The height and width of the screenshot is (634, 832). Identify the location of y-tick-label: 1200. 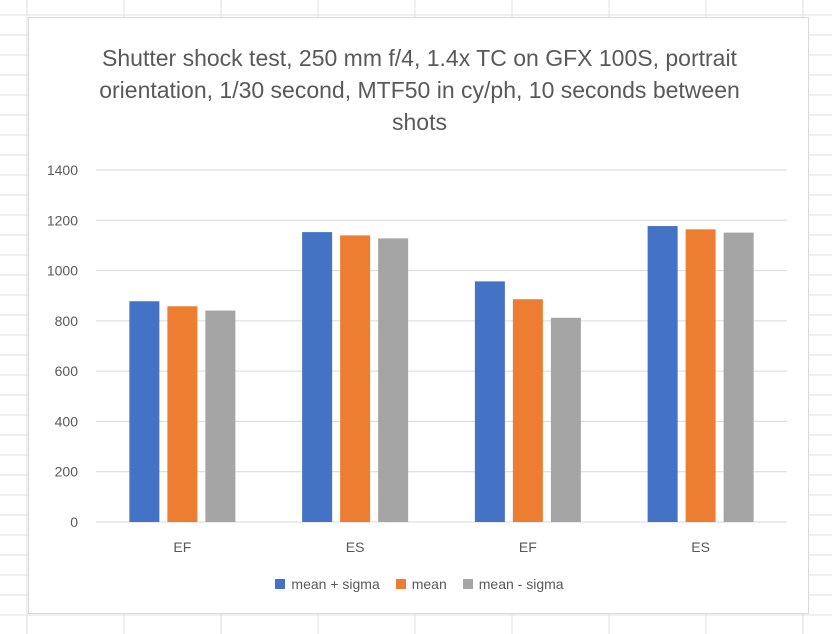
(62, 220).